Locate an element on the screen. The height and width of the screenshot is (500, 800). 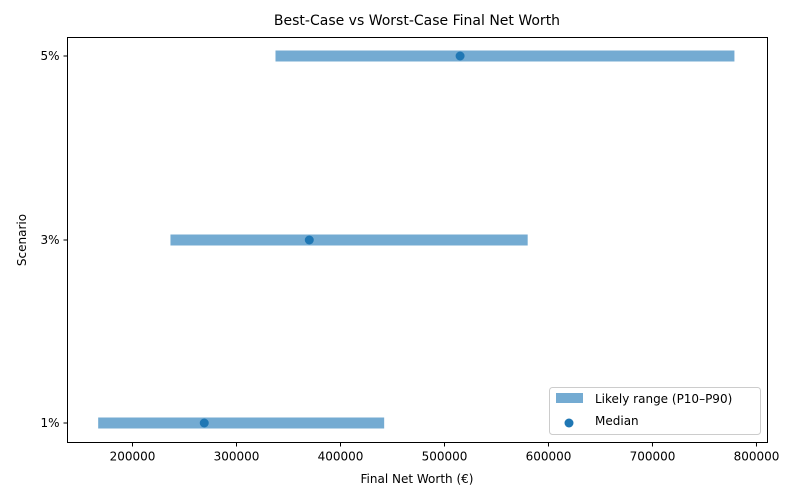
y-tick-label: 3% is located at coordinates (49, 240).